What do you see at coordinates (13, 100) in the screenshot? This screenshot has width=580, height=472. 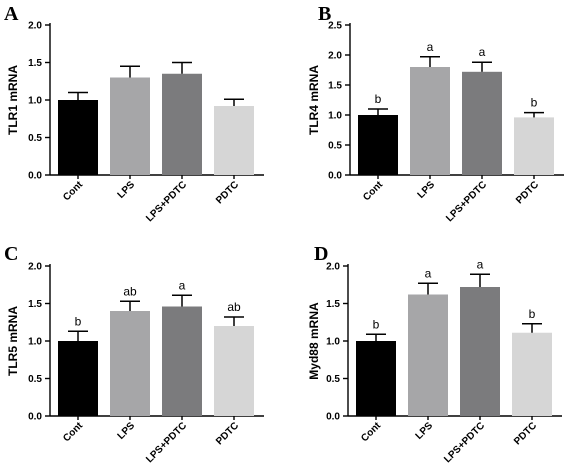 I see `y-axis-label: TLR1 mRNA` at bounding box center [13, 100].